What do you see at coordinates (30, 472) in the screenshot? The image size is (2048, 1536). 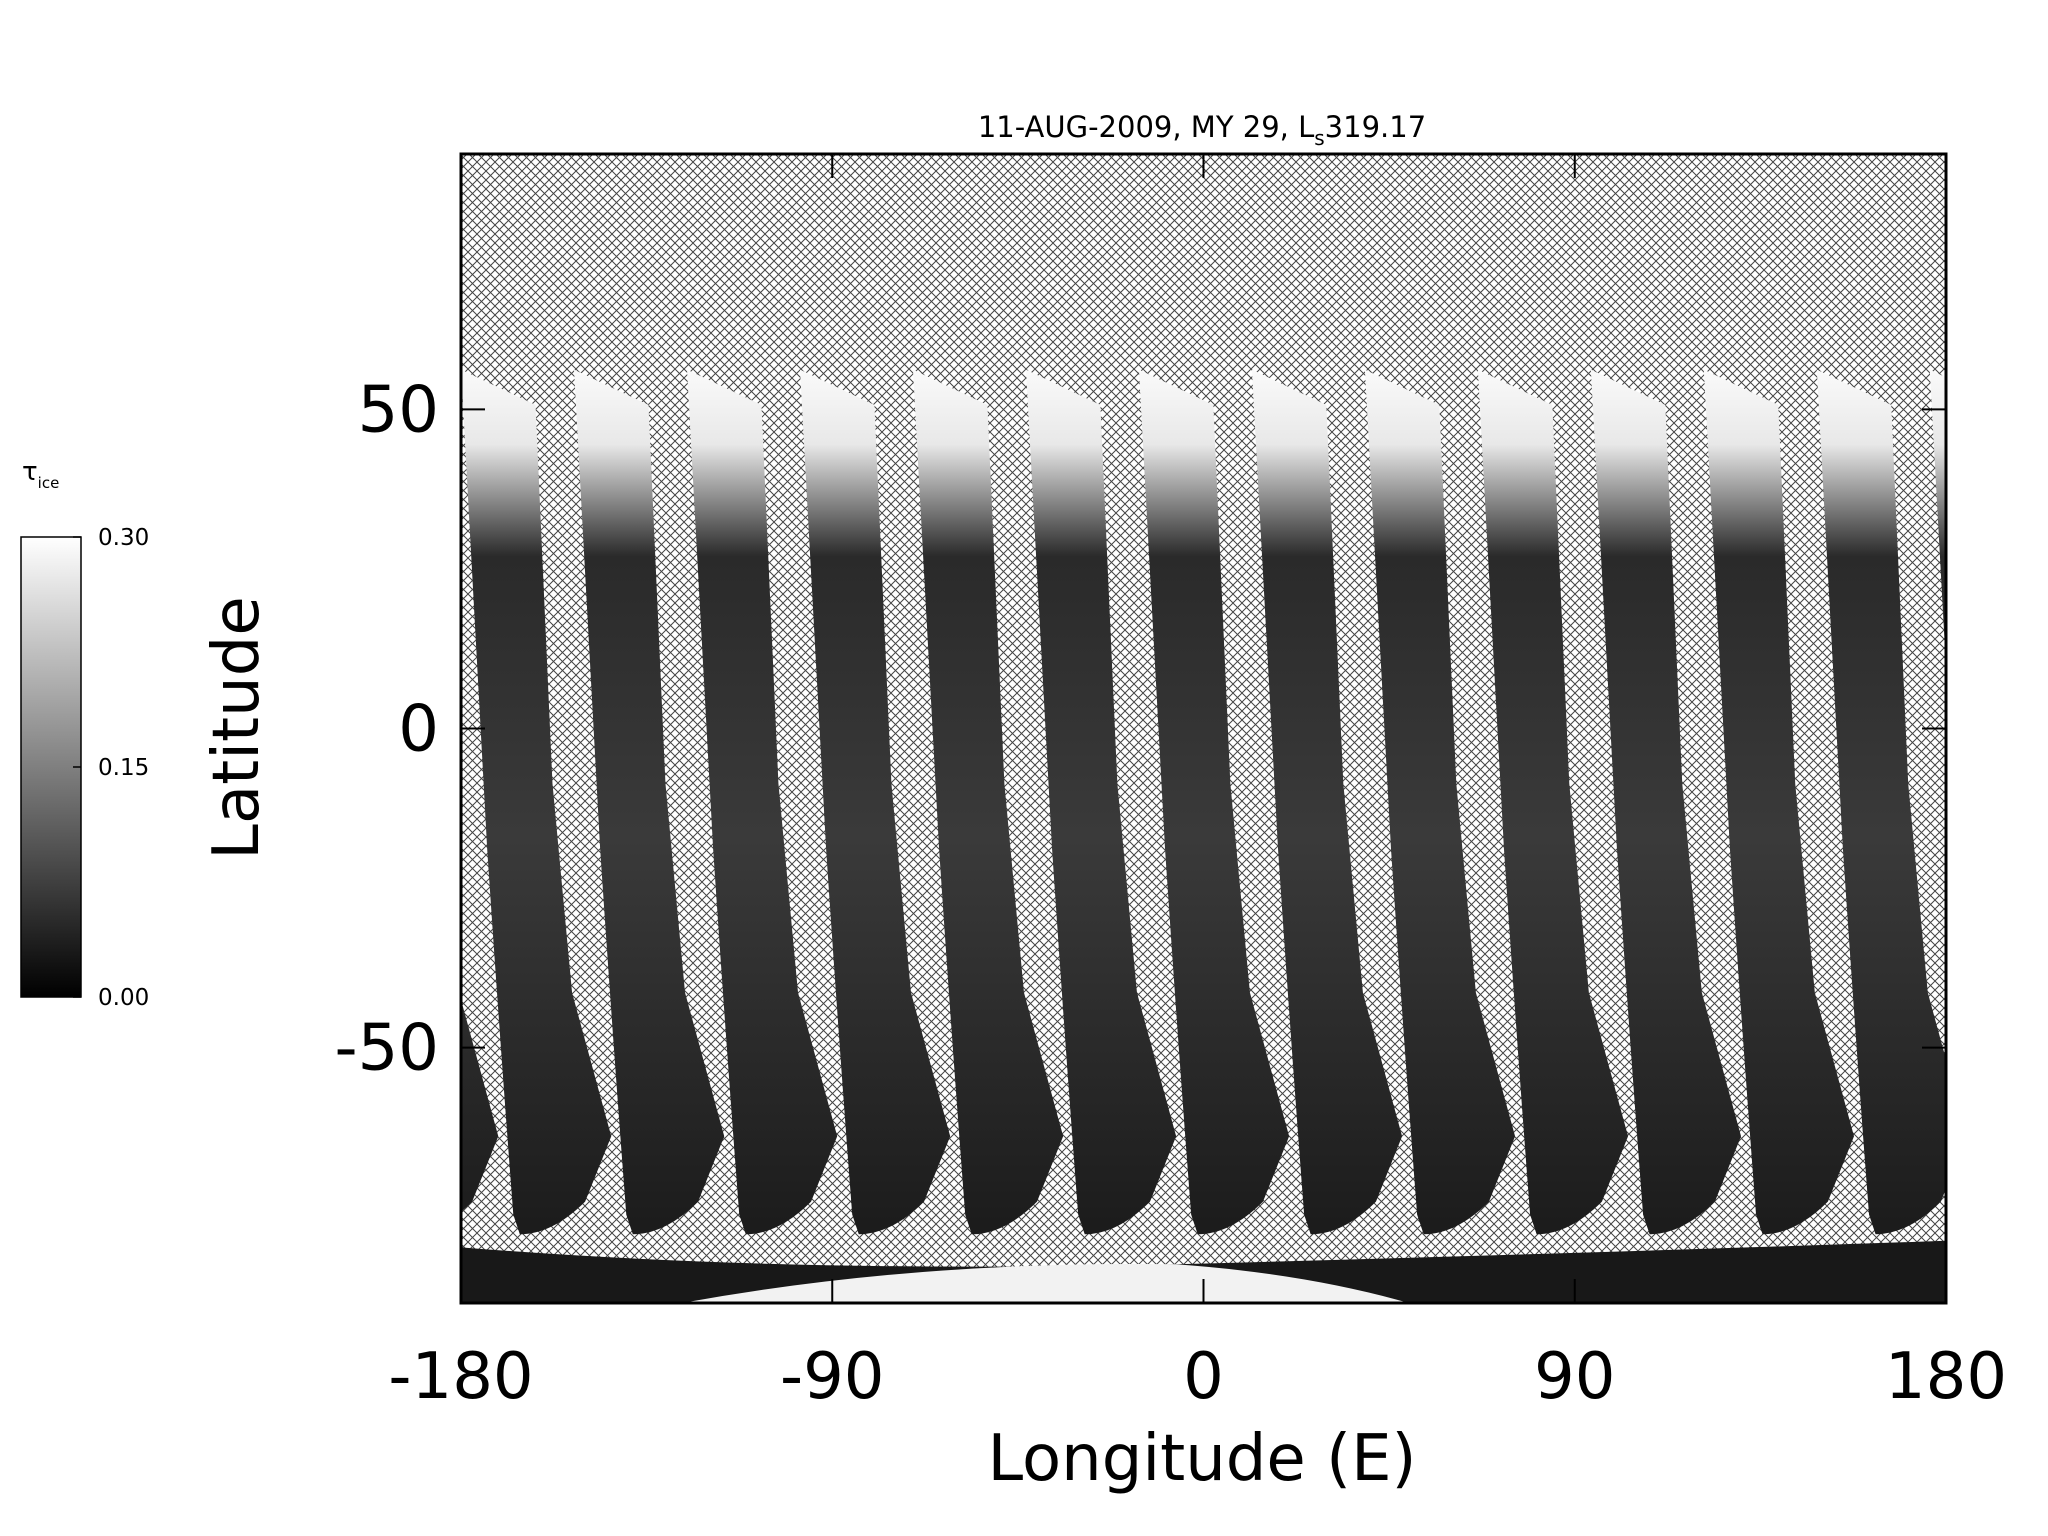 I see `colorbar-label-text: τ` at bounding box center [30, 472].